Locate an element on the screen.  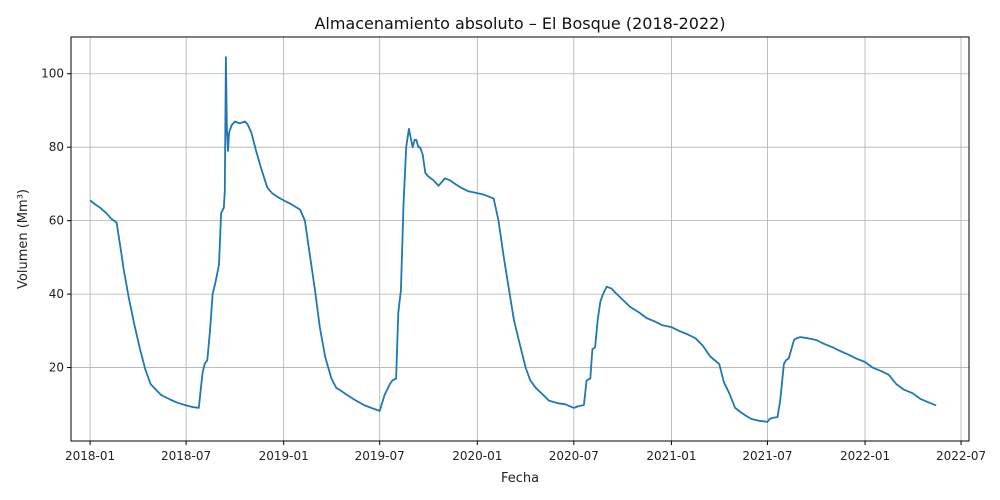
y-tick-label: 80 is located at coordinates (56, 147).